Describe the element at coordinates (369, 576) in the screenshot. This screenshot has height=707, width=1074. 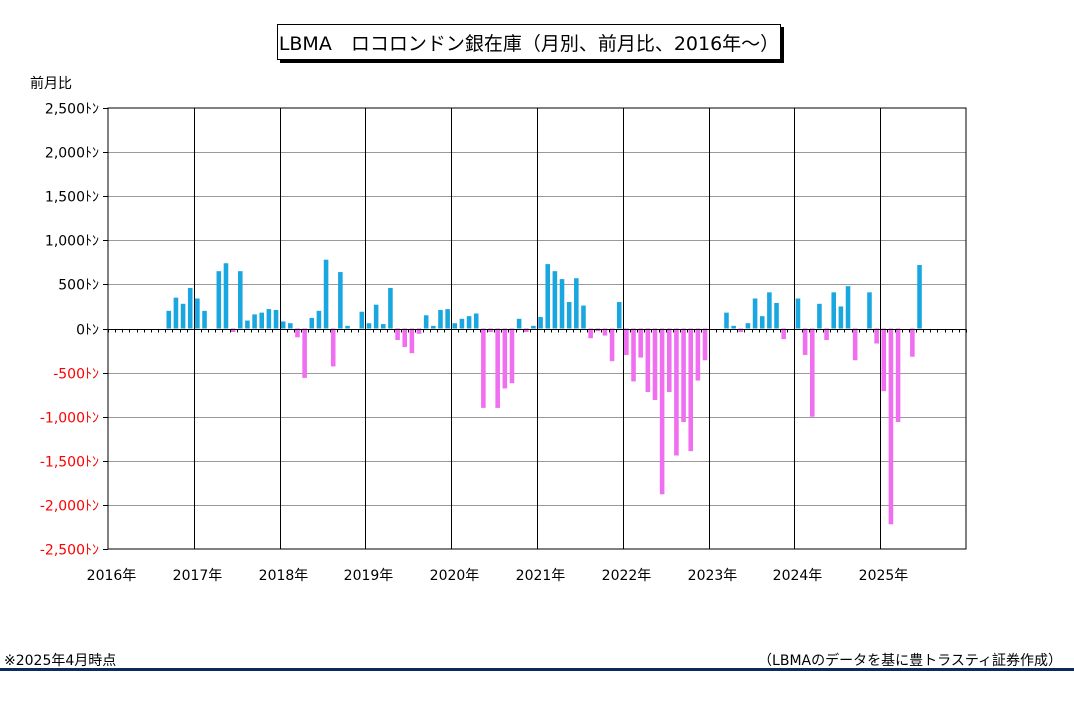
I see `x-tick-label: 2019年` at that location.